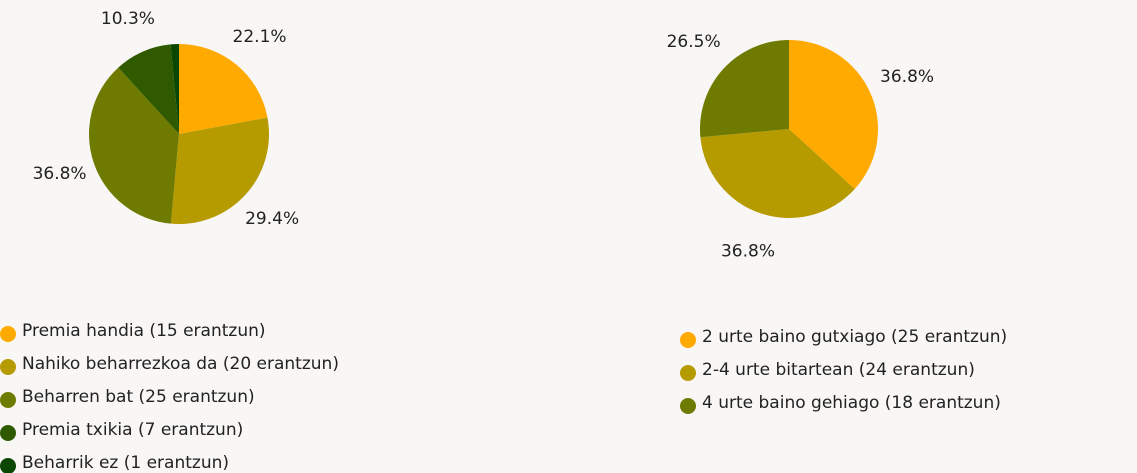 The width and height of the screenshot is (1137, 473). I want to click on legend-label: Premia handia (15 erantzun), so click(144, 331).